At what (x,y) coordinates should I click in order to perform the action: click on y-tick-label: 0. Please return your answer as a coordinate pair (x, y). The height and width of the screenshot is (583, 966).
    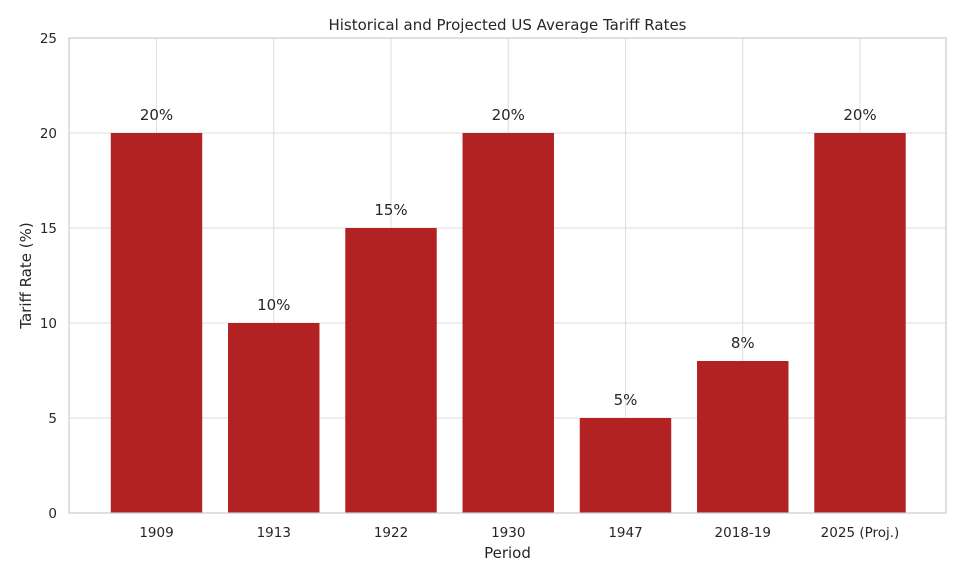
    Looking at the image, I should click on (52, 514).